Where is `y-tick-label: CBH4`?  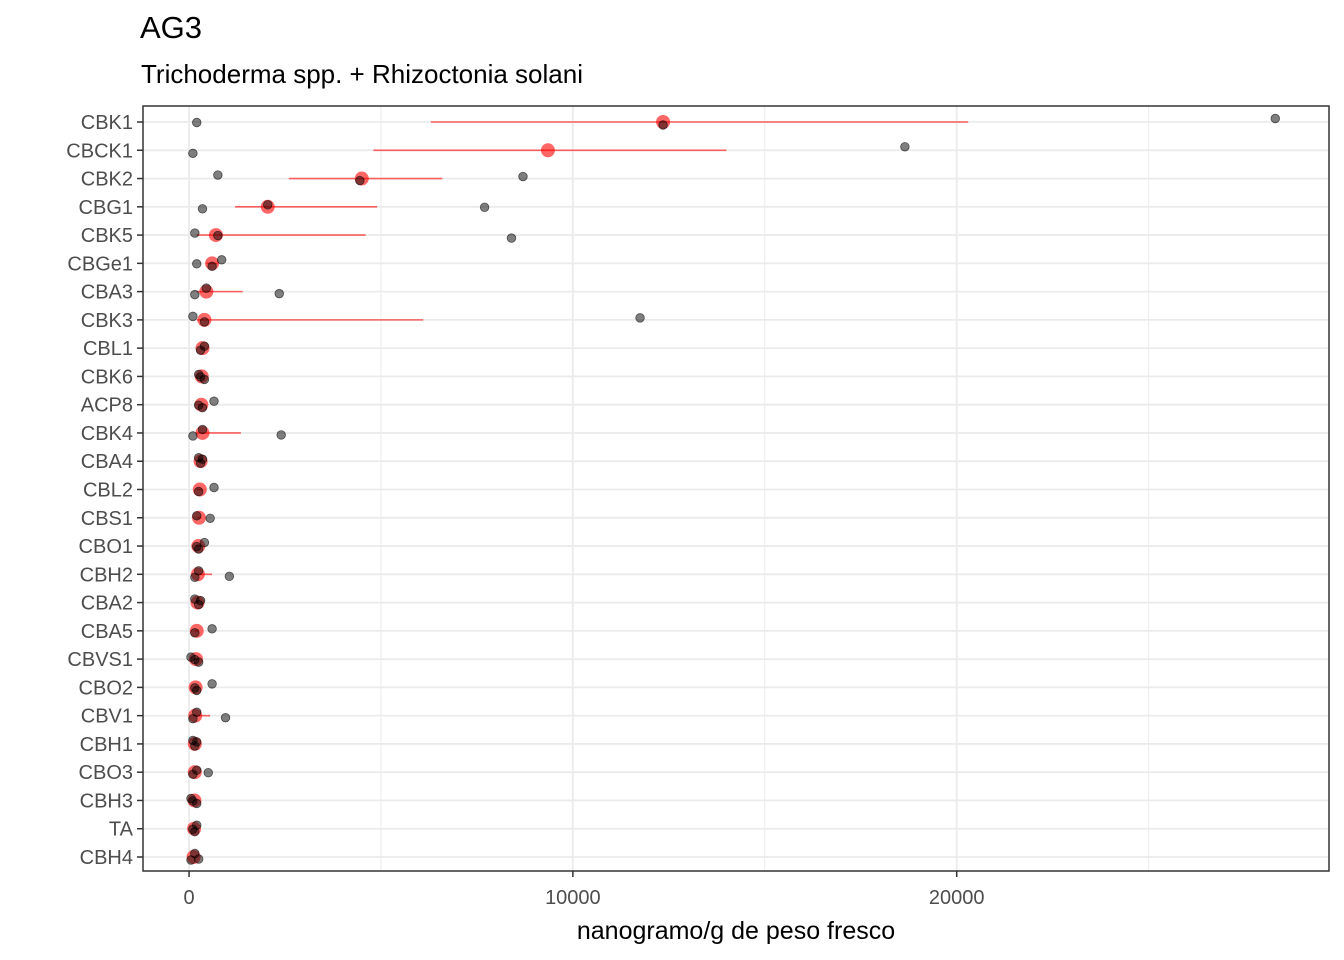
y-tick-label: CBH4 is located at coordinates (106, 858).